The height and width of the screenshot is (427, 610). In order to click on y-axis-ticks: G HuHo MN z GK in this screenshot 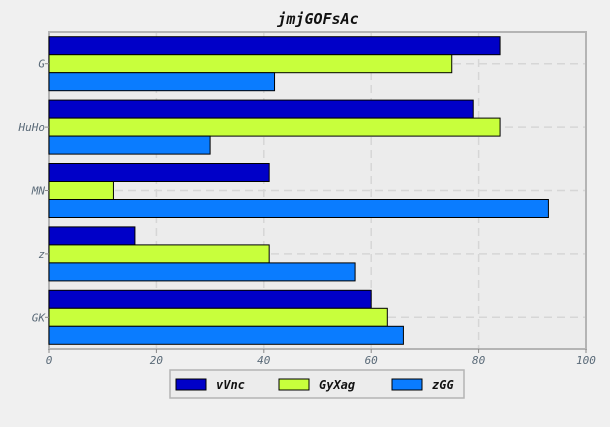, I will do `click(33, 191)`.